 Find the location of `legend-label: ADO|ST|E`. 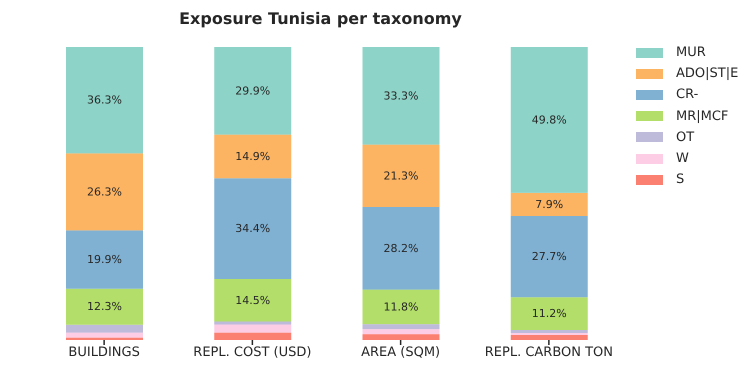

legend-label: ADO|ST|E is located at coordinates (707, 74).